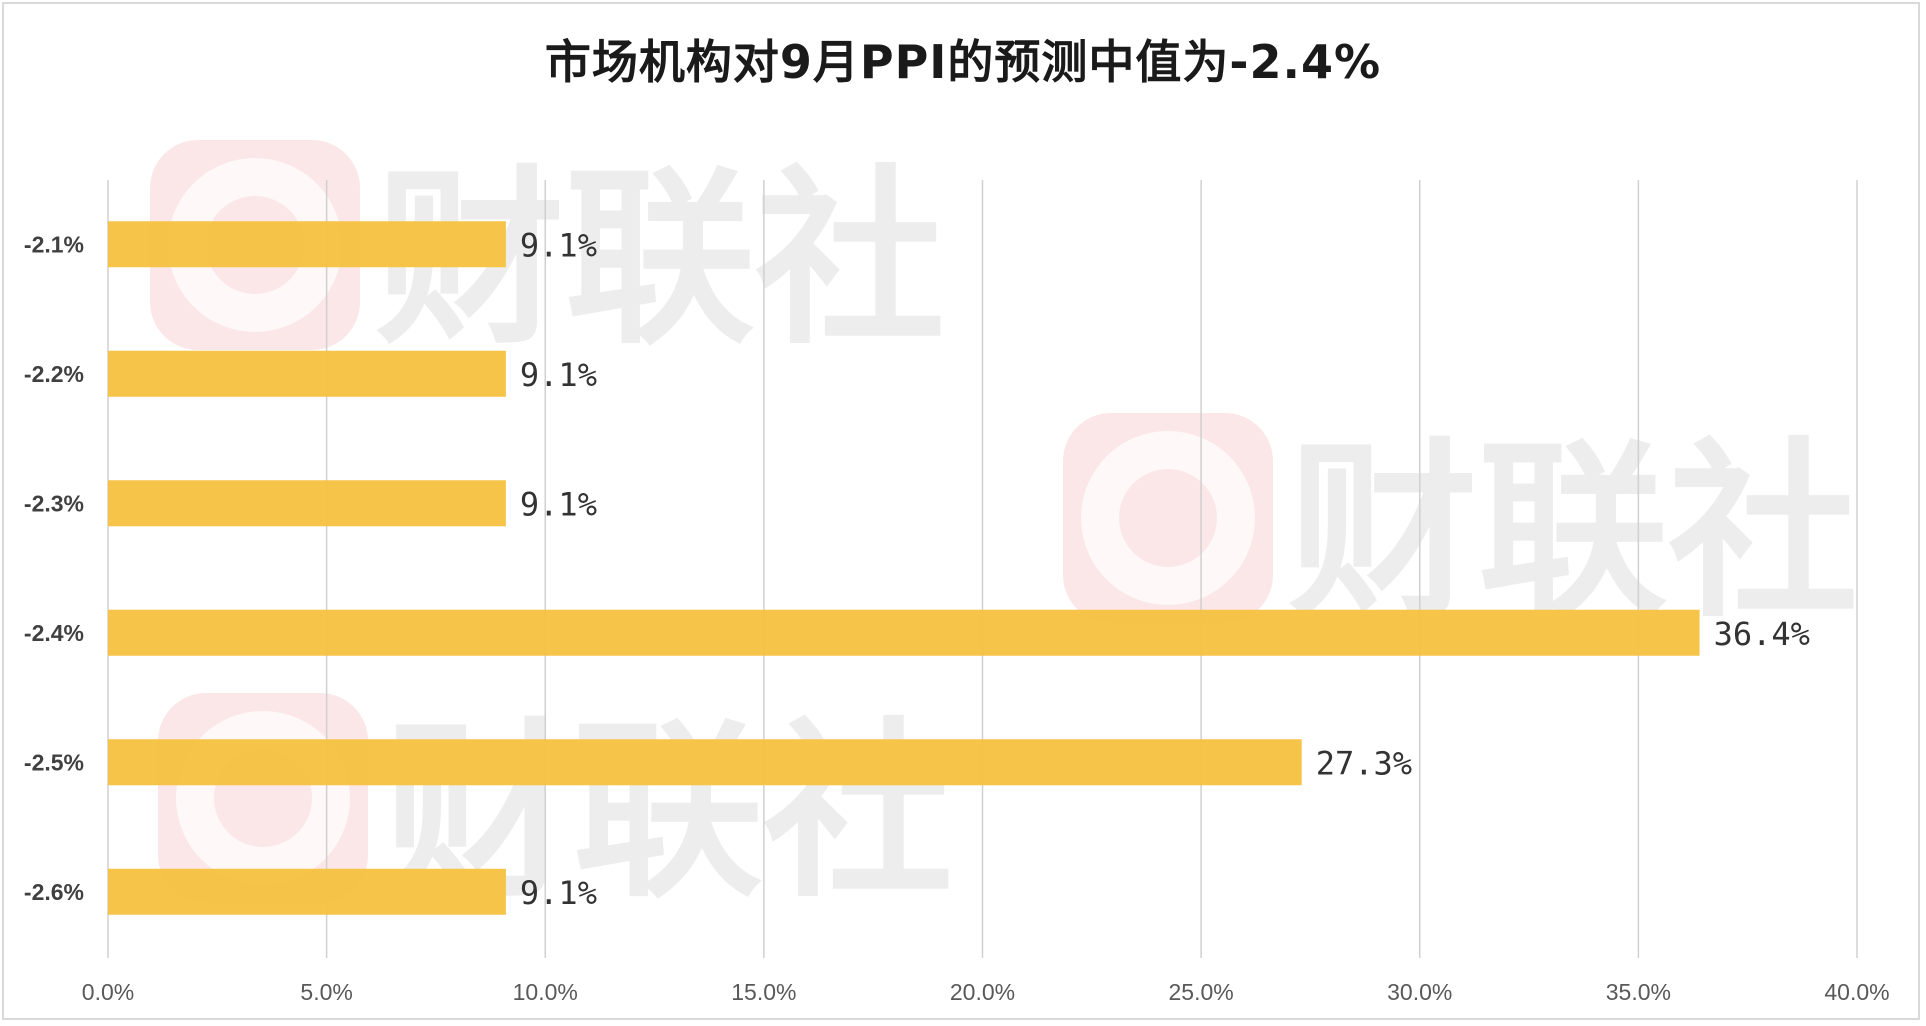 The height and width of the screenshot is (1026, 1926). Describe the element at coordinates (1762, 634) in the screenshot. I see `data-label: 36.4%` at that location.